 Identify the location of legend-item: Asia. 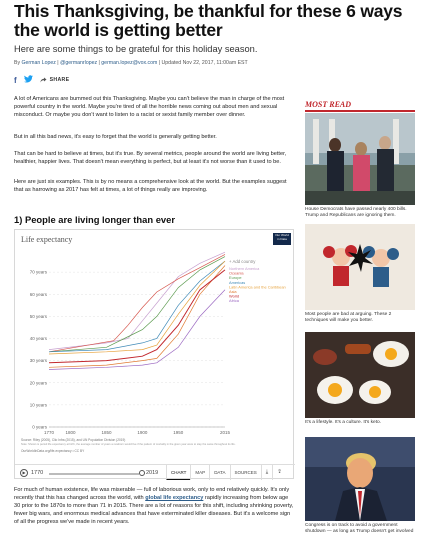
(233, 291).